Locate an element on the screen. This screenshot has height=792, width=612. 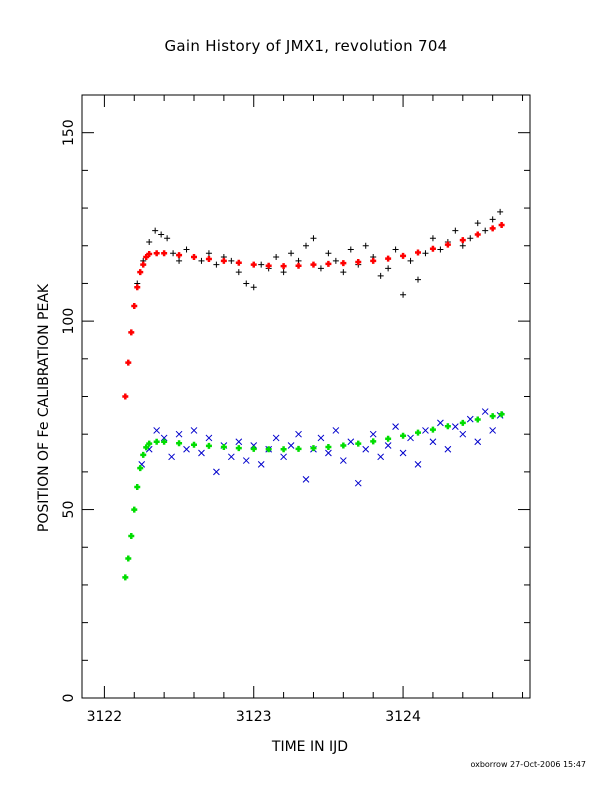
y-axis-label: POSITION OF Fe CALIBRATION PEAK is located at coordinates (44, 408).